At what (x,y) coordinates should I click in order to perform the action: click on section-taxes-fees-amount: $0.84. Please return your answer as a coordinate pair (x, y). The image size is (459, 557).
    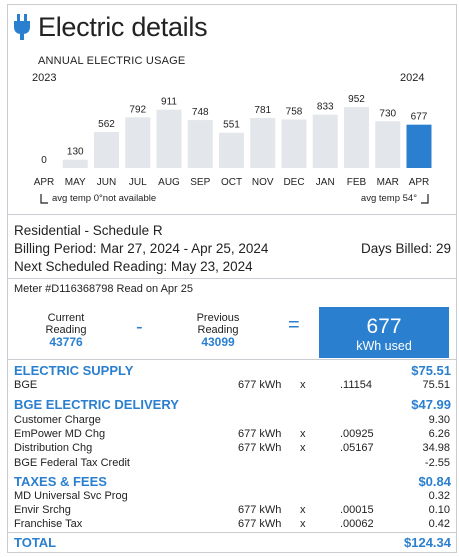
    Looking at the image, I should click on (434, 481).